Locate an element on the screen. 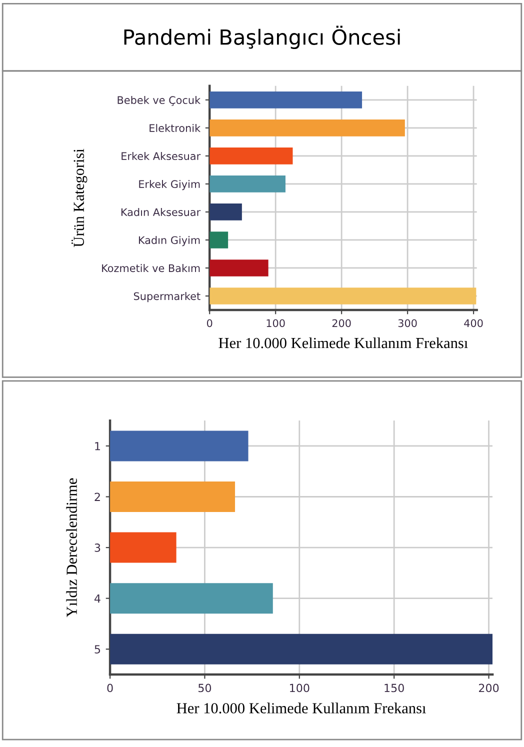  y-tick-label: Elektronik is located at coordinates (175, 128).